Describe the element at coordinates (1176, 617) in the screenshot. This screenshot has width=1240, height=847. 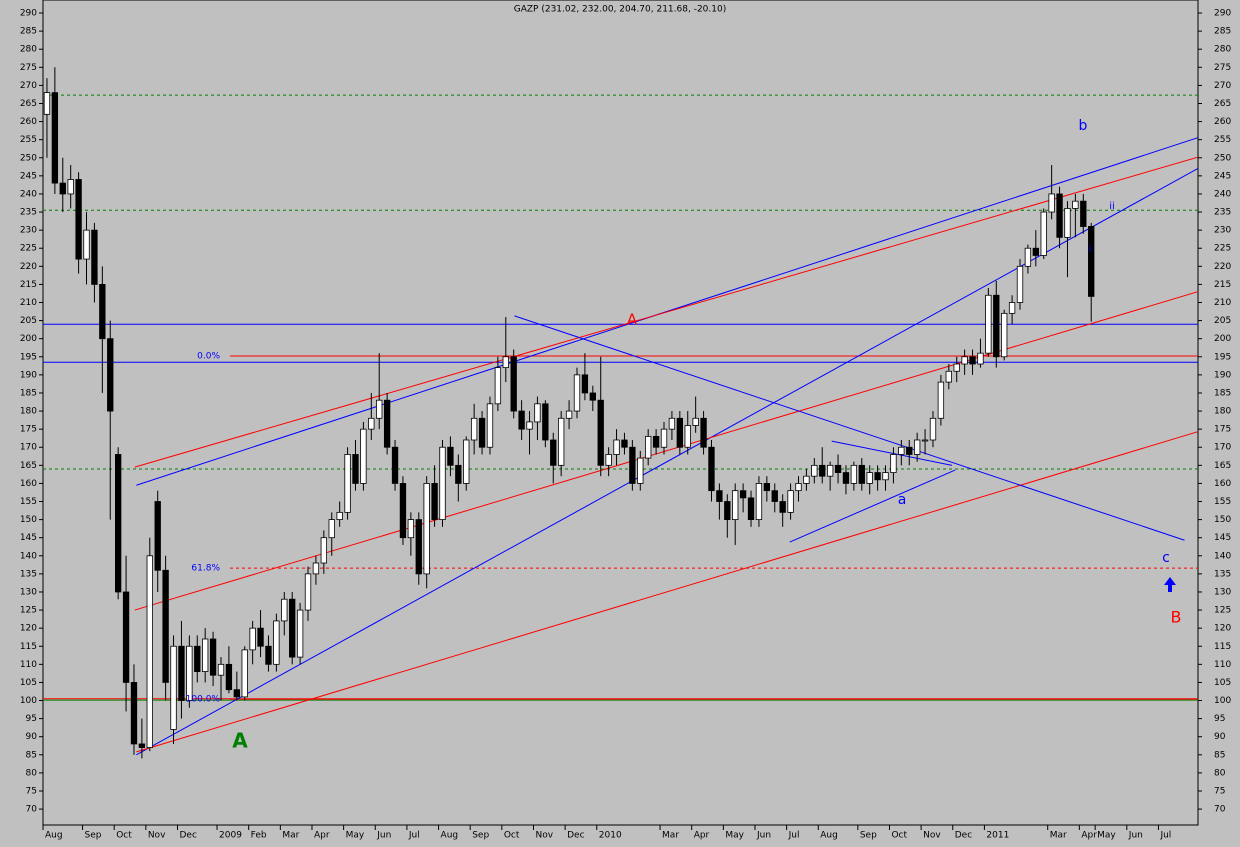
I see `wave-label: B` at that location.